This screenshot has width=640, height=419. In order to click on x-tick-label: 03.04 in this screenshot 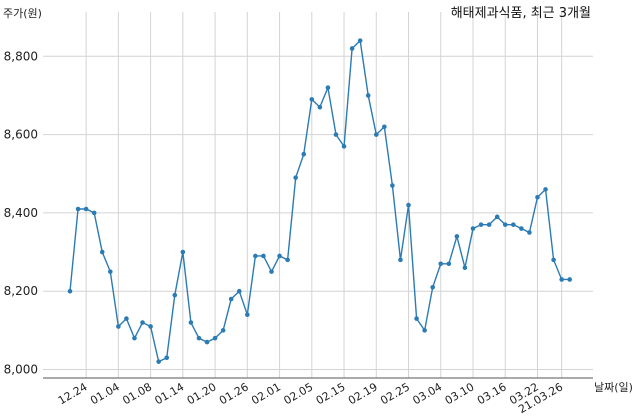, I will do `click(427, 393)`.